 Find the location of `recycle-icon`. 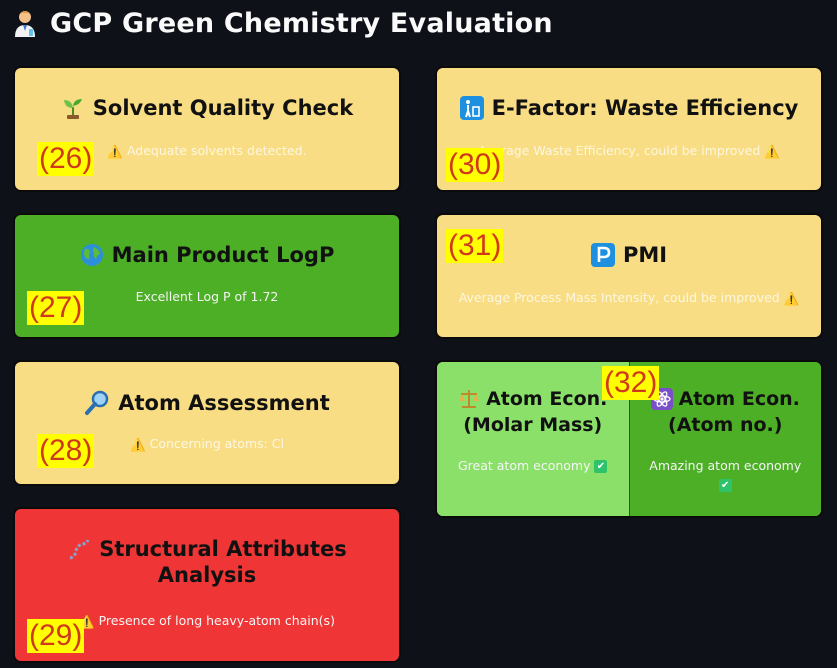

recycle-icon is located at coordinates (471, 108).